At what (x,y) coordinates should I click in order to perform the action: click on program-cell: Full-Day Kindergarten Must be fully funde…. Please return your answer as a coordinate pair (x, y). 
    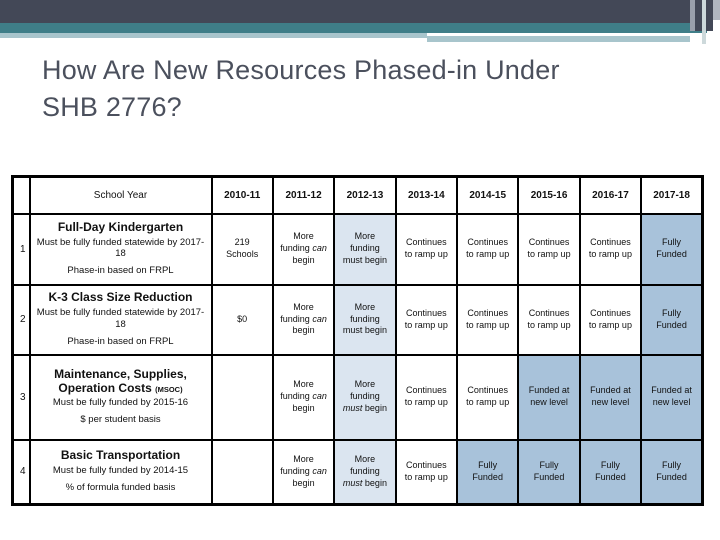
    Looking at the image, I should click on (120, 249).